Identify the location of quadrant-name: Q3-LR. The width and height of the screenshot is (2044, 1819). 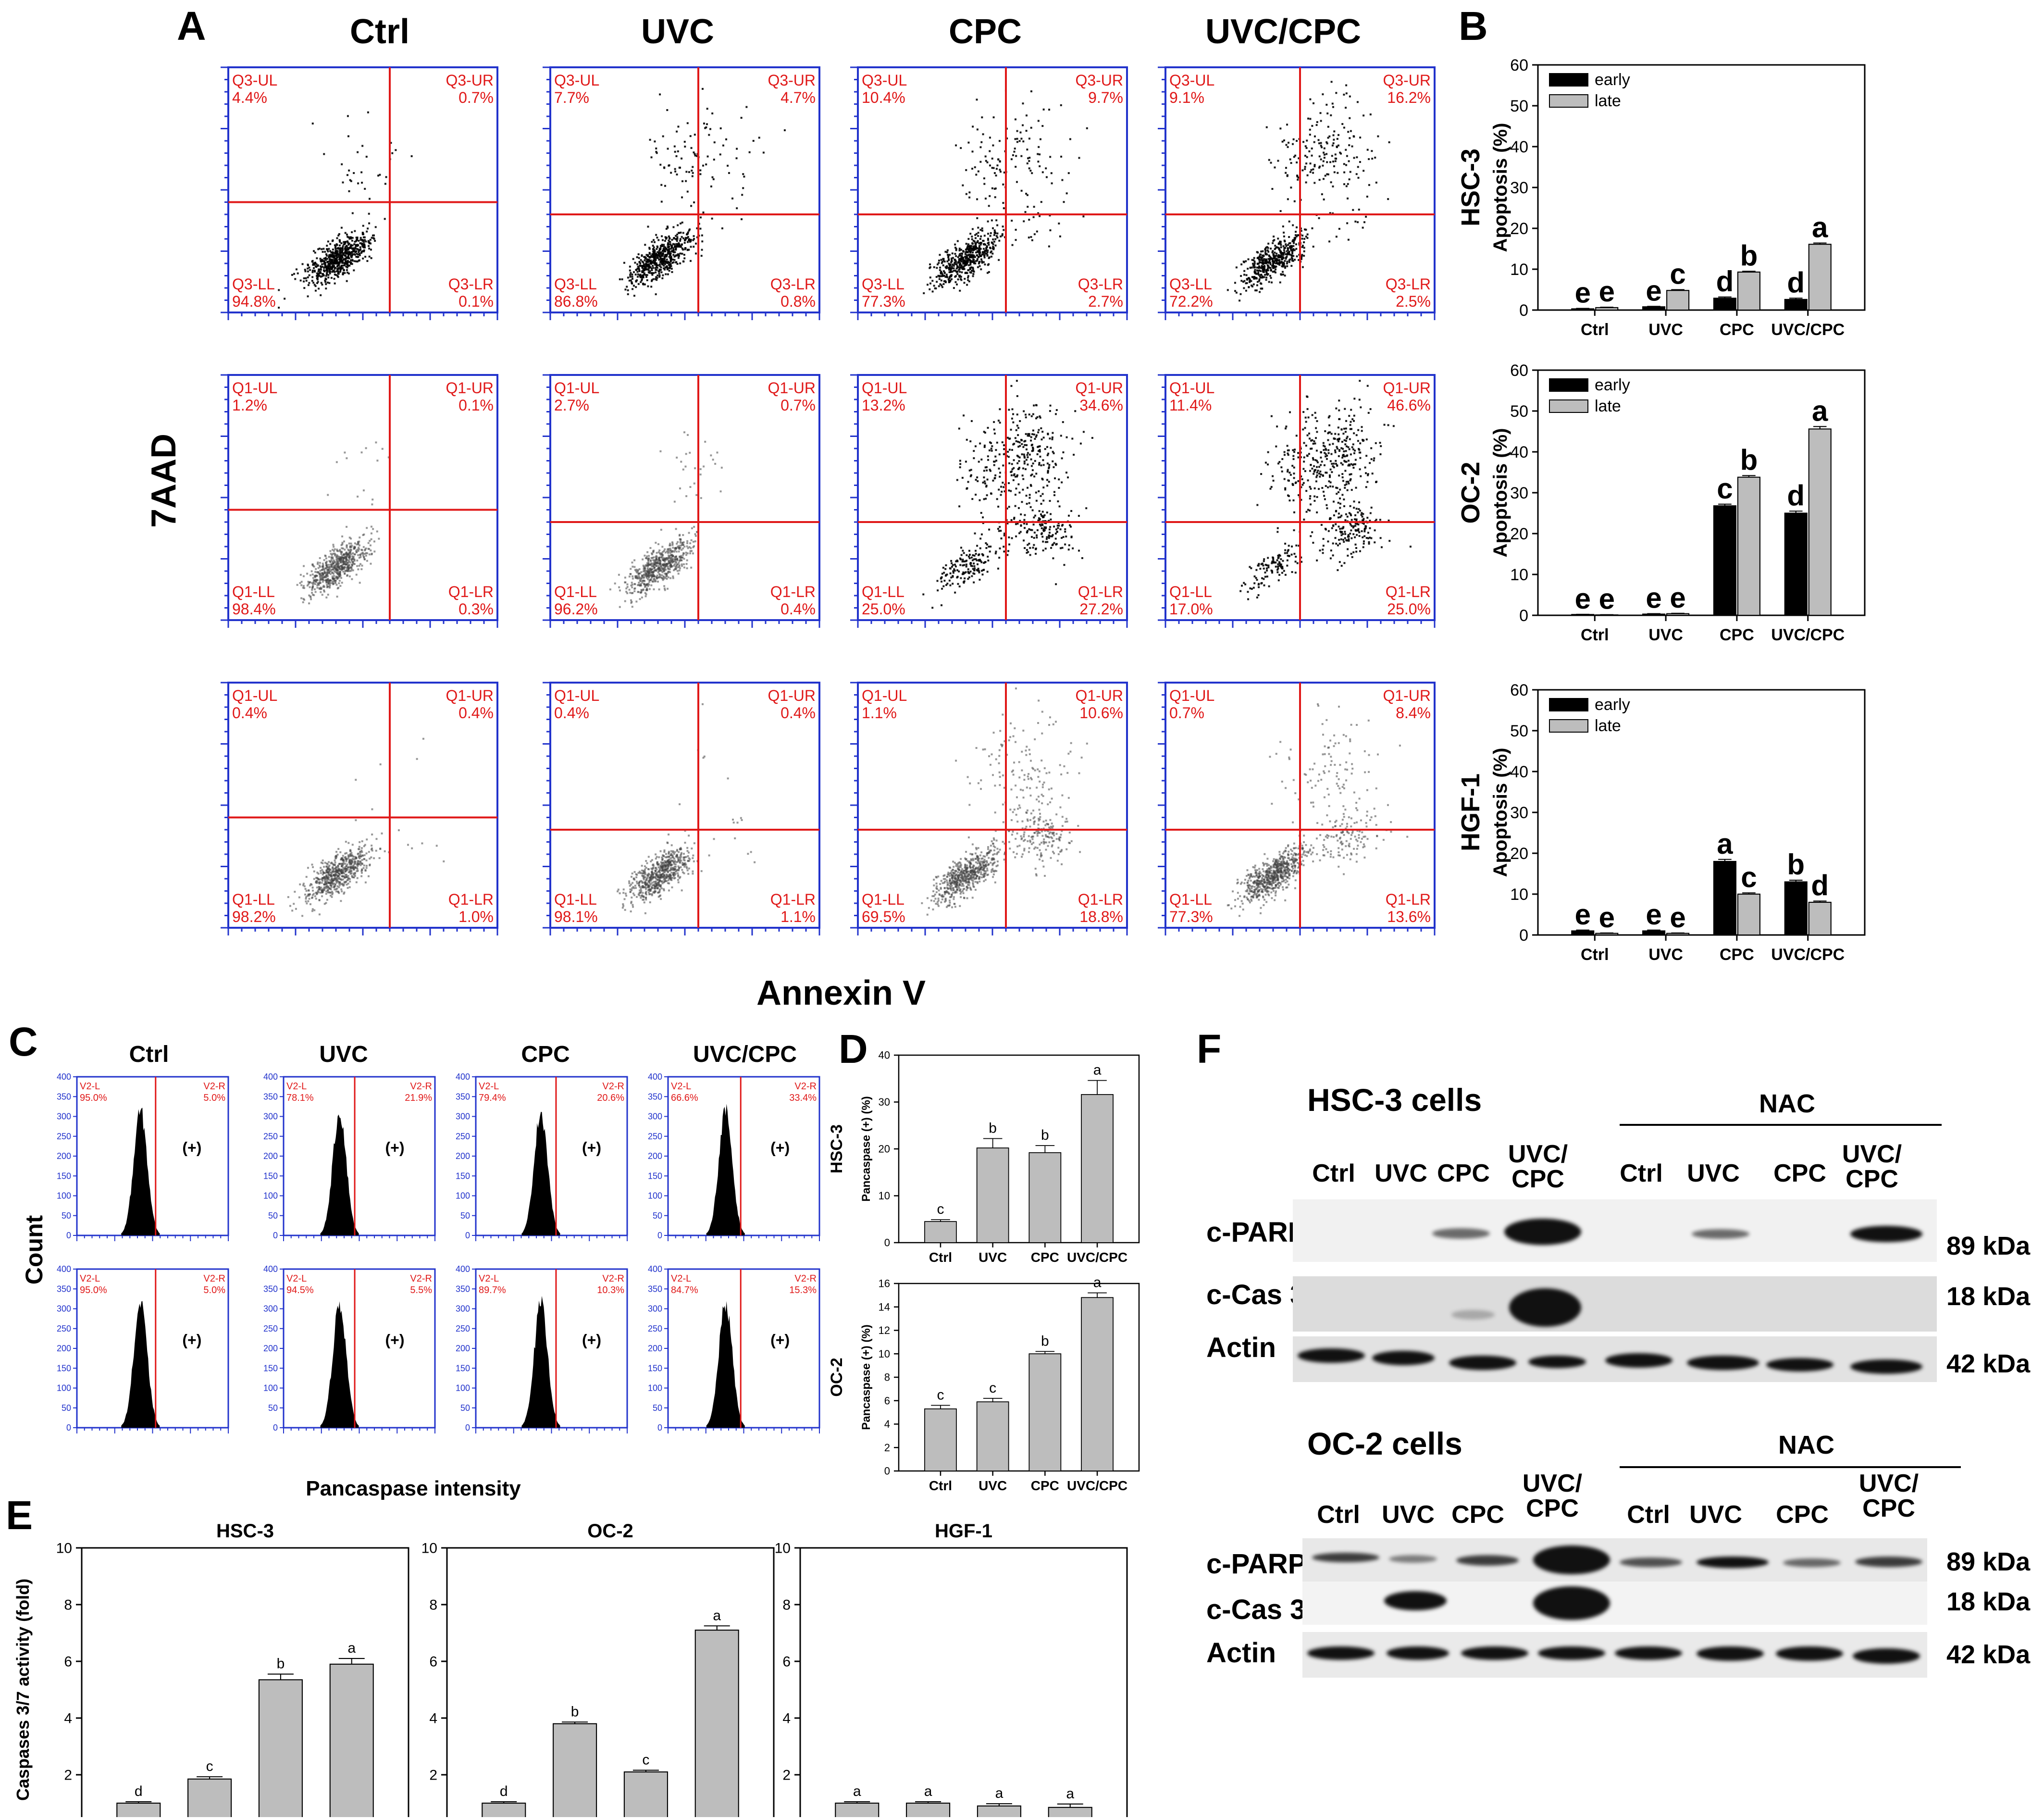
(793, 284).